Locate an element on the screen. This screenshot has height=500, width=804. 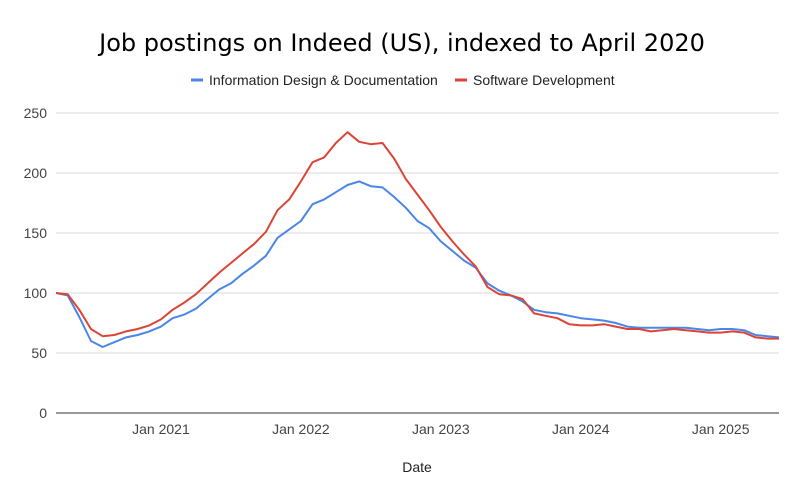
x-axis-ticks: Jan 2021 Jan 2022 Jan 2023 Jan 2024 Jan 2025 is located at coordinates (441, 429).